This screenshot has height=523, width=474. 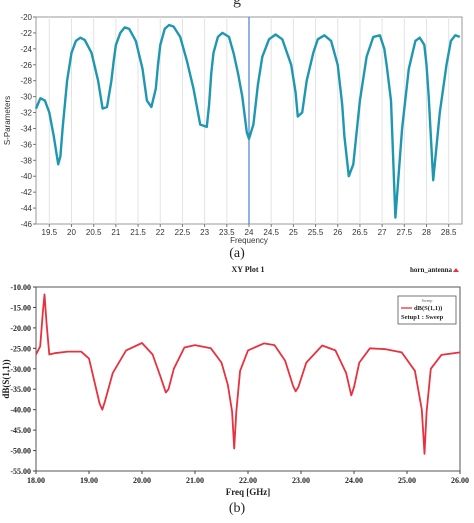 What do you see at coordinates (249, 240) in the screenshot?
I see `x-axis-label-a: Frequency` at bounding box center [249, 240].